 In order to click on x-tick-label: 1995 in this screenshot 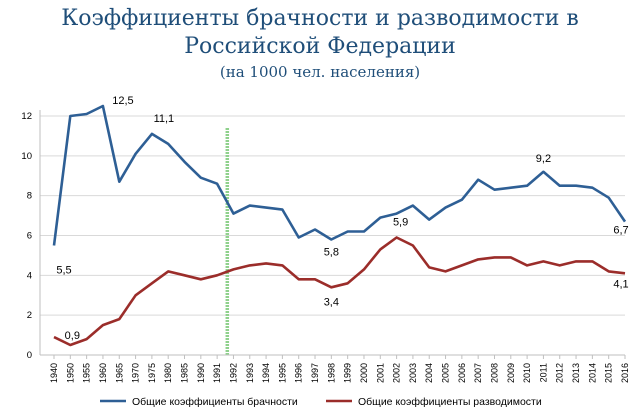, I will do `click(282, 373)`.